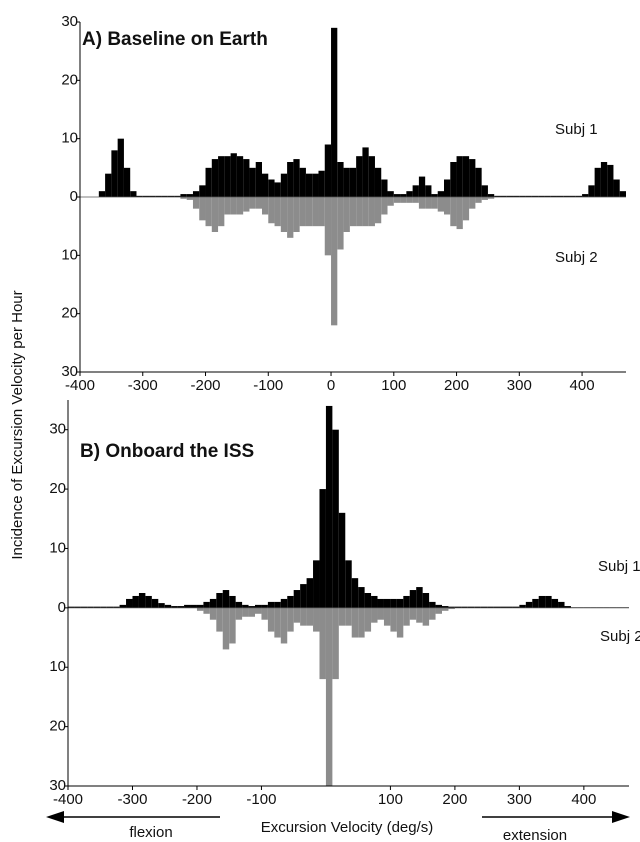 This screenshot has width=640, height=842. I want to click on x-tick-label: -300, so click(143, 385).